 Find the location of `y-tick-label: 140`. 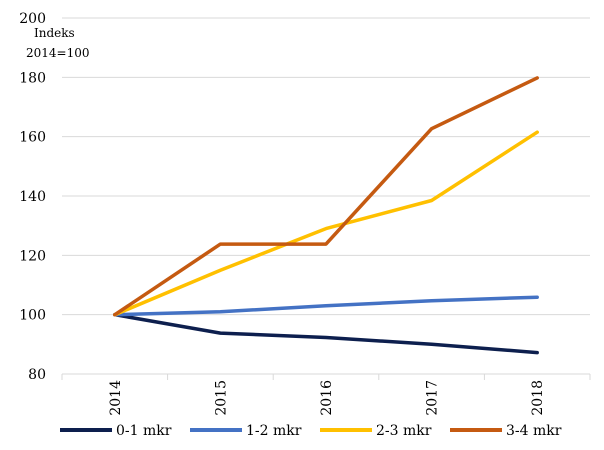

y-tick-label: 140 is located at coordinates (32, 197).